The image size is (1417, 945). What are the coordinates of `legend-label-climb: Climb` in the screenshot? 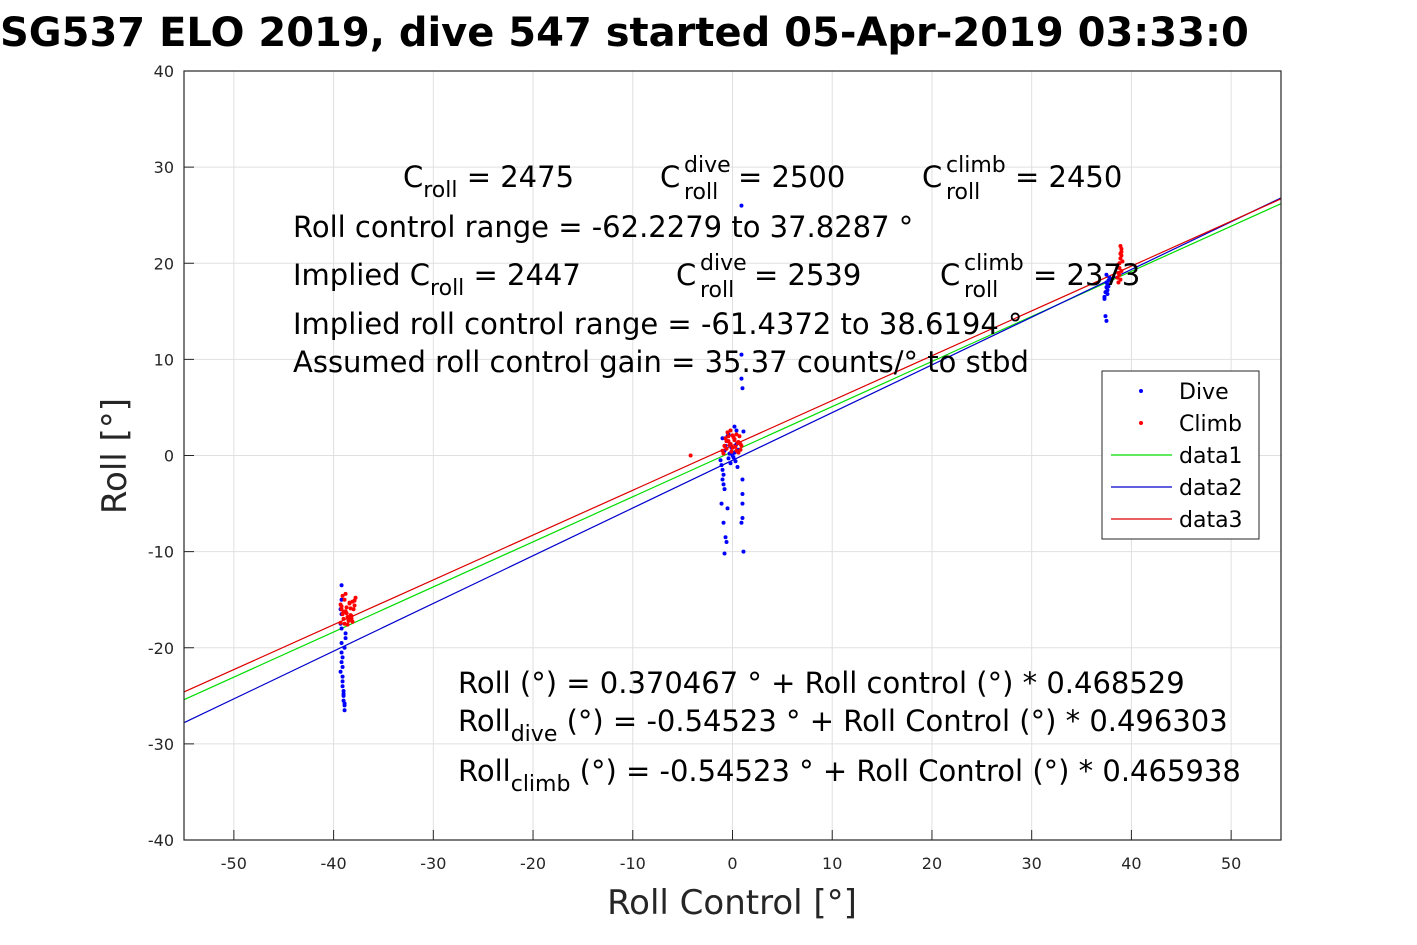 It's located at (1210, 424).